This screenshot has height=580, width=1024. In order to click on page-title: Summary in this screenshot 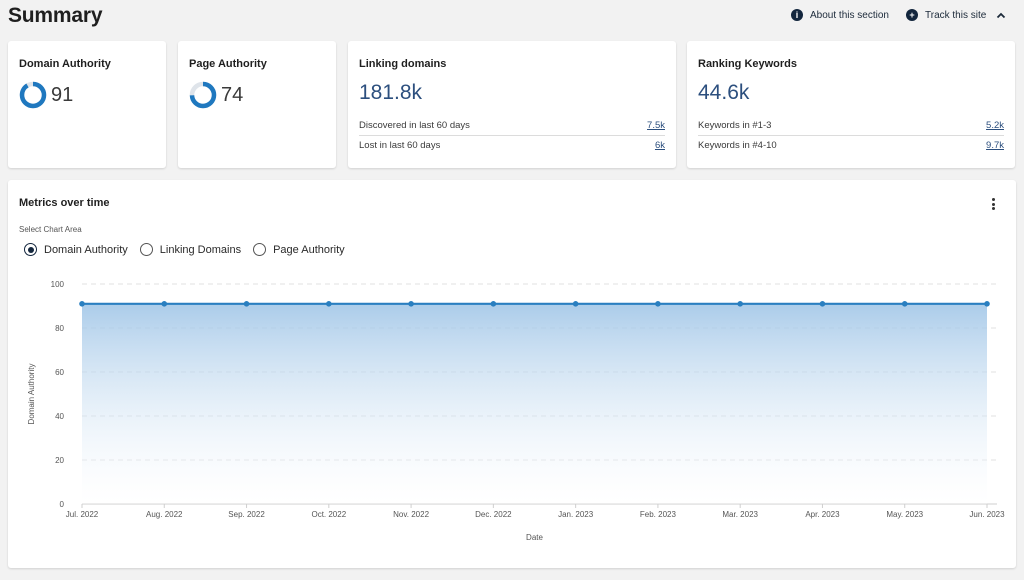, I will do `click(55, 15)`.